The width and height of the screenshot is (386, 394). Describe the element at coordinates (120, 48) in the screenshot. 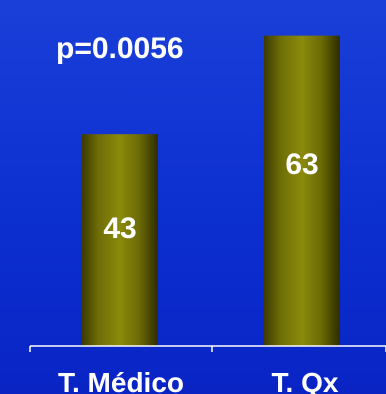

I see `p-value-annotation: p=0.0056` at that location.